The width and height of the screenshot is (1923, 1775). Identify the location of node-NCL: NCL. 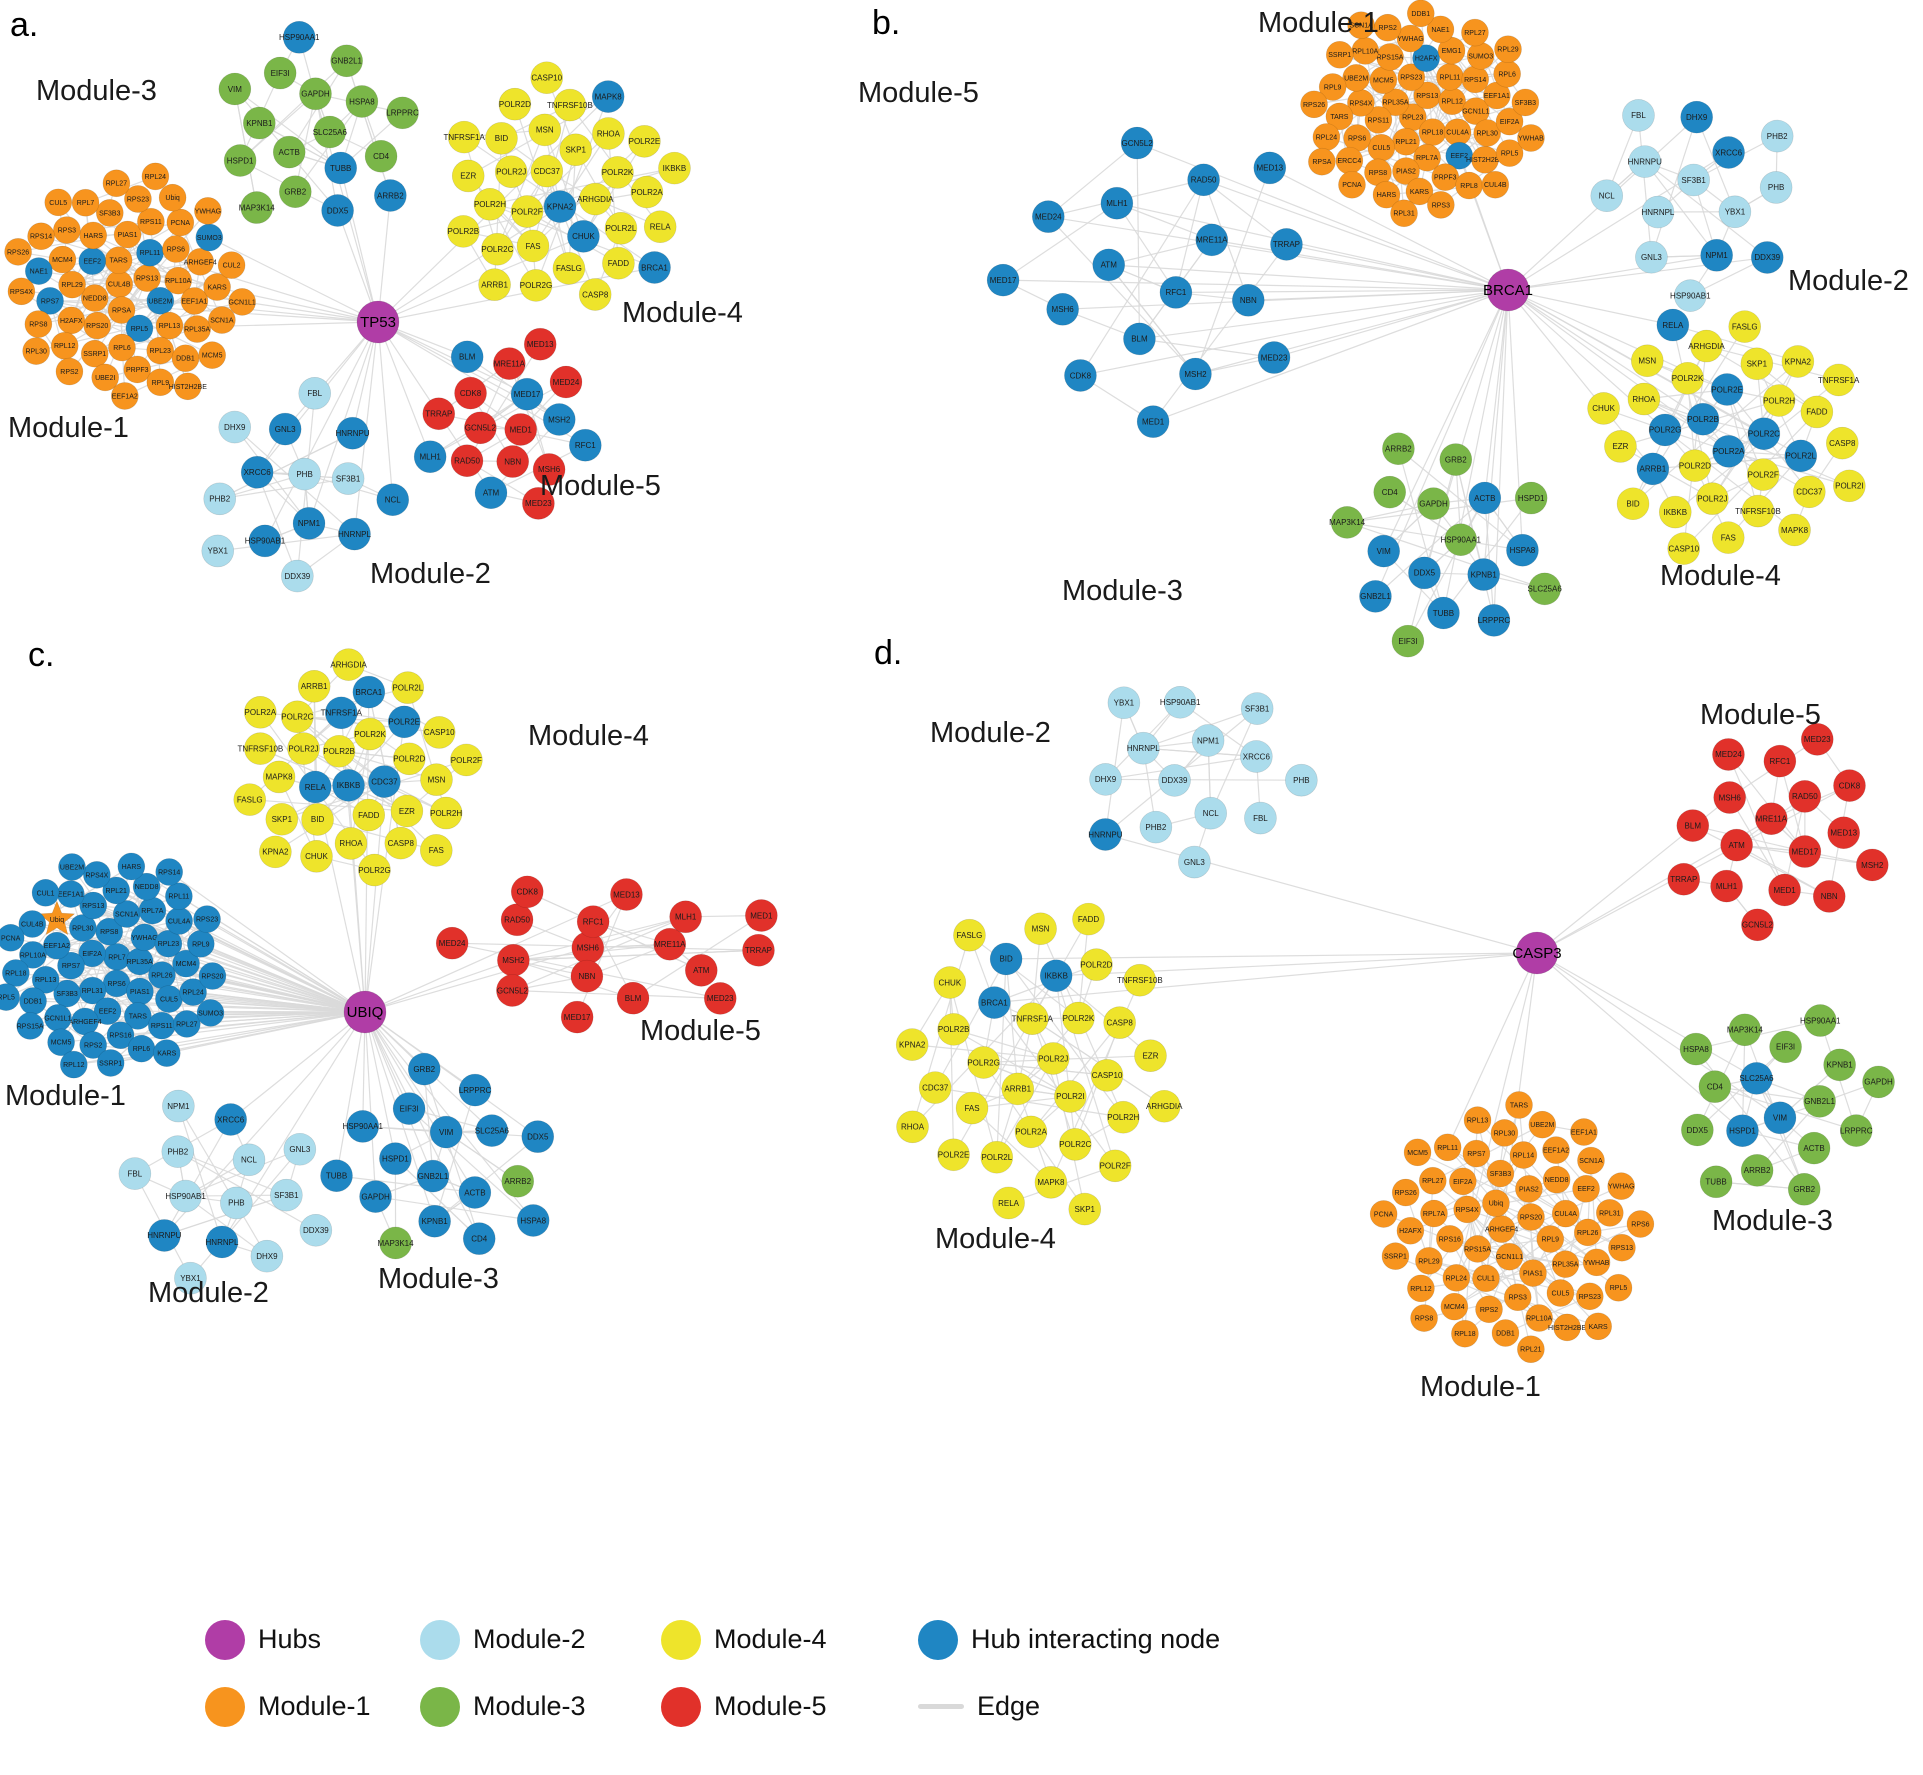
(249, 1160).